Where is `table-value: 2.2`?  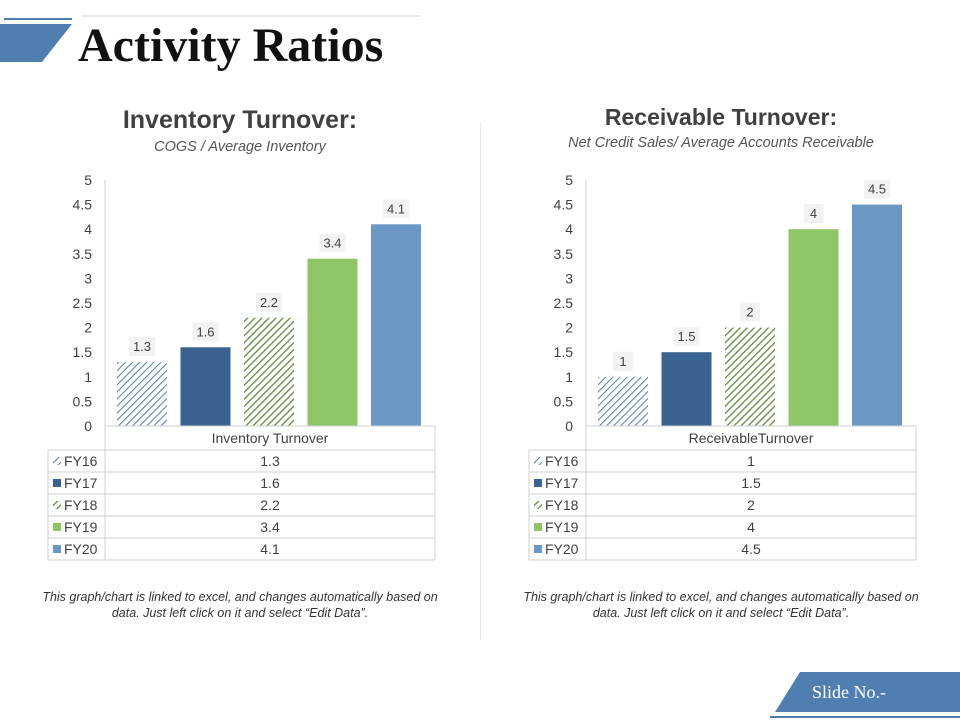 table-value: 2.2 is located at coordinates (270, 505).